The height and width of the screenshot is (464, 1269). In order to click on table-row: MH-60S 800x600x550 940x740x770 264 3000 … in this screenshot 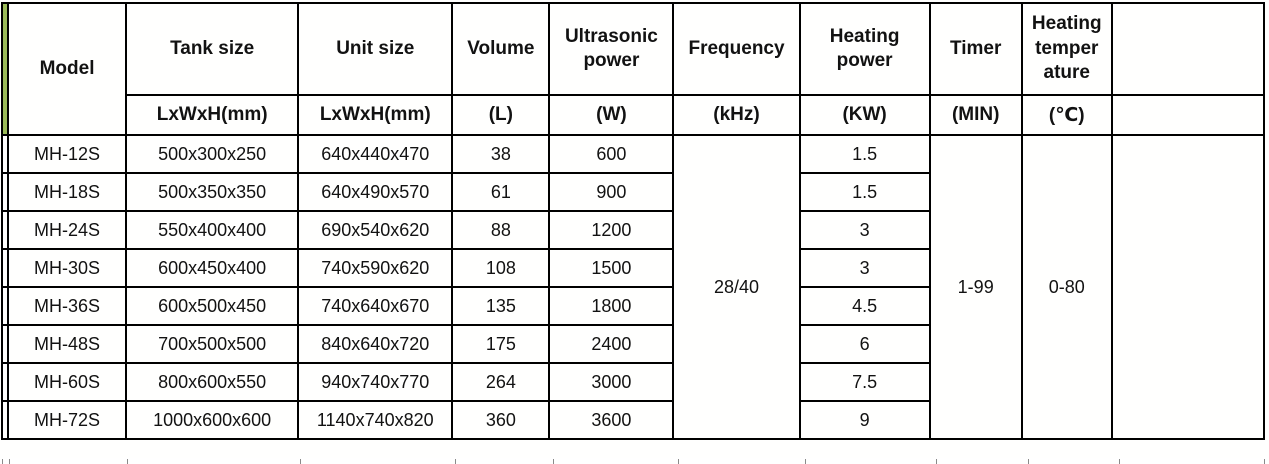, I will do `click(632, 382)`.